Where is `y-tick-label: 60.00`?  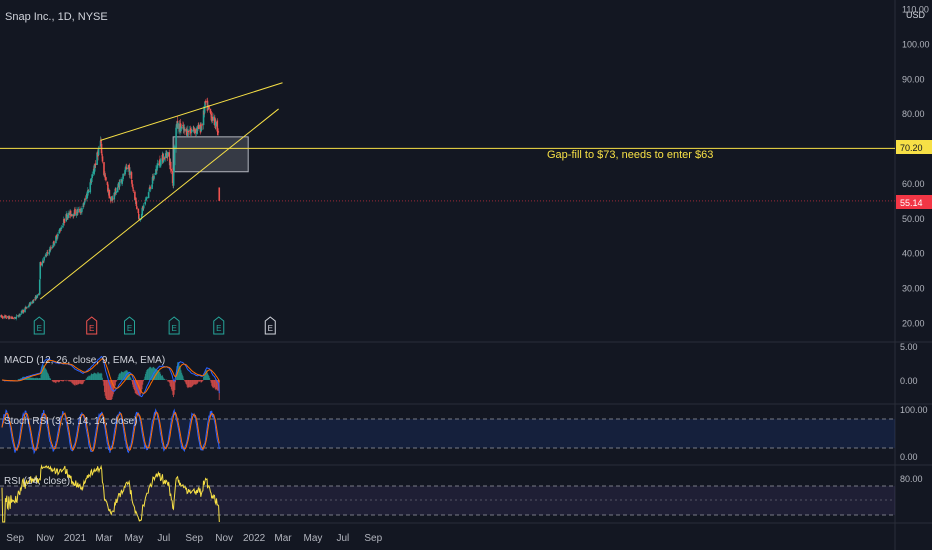 y-tick-label: 60.00 is located at coordinates (913, 184).